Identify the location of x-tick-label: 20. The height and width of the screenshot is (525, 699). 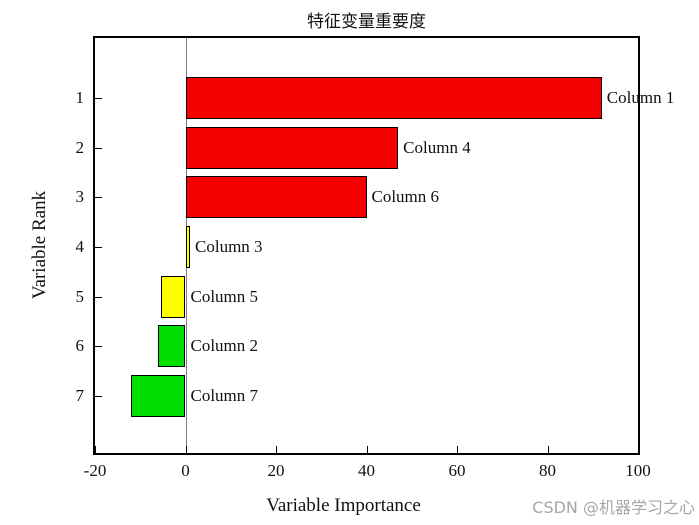
(276, 470).